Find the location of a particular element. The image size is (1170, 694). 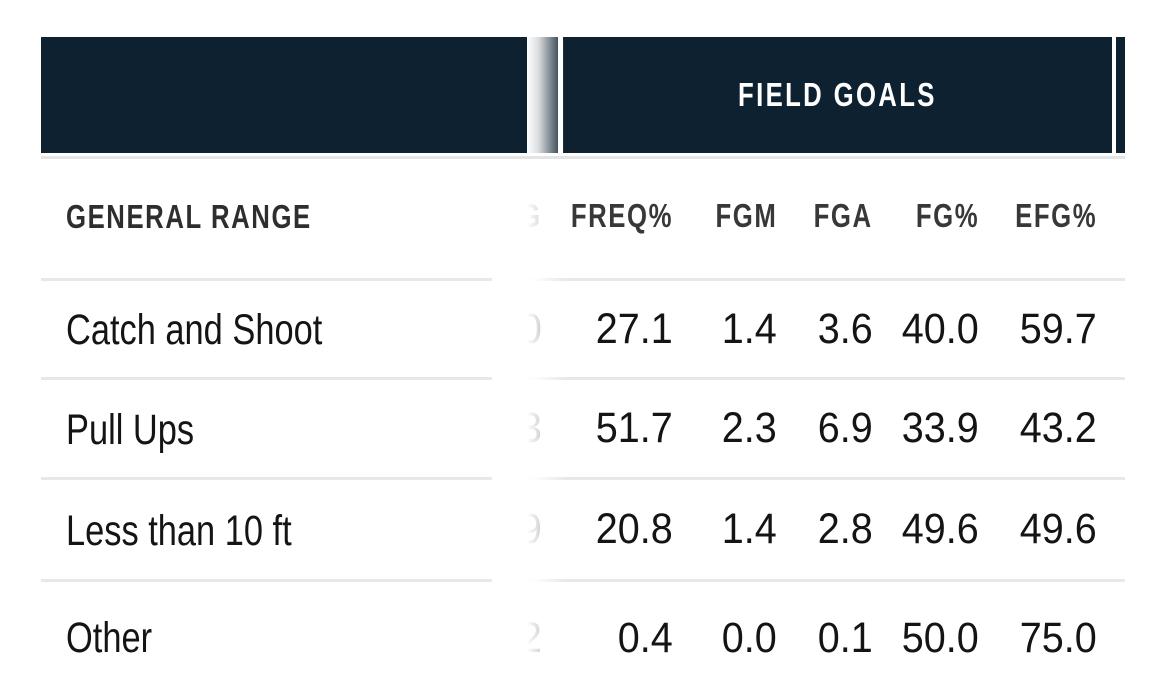

cell-efg-pct: 75.0 is located at coordinates (1055, 638).